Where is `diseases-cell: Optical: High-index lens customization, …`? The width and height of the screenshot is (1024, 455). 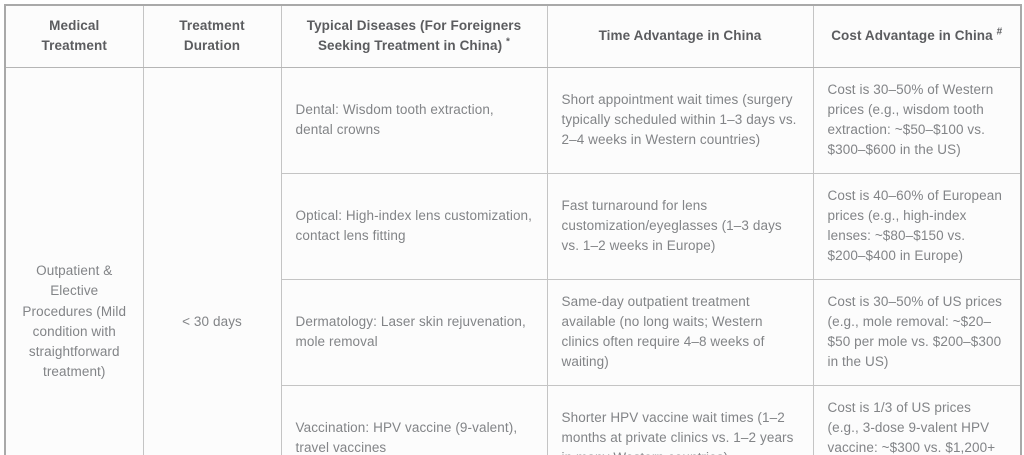 diseases-cell: Optical: High-index lens customization, … is located at coordinates (414, 226).